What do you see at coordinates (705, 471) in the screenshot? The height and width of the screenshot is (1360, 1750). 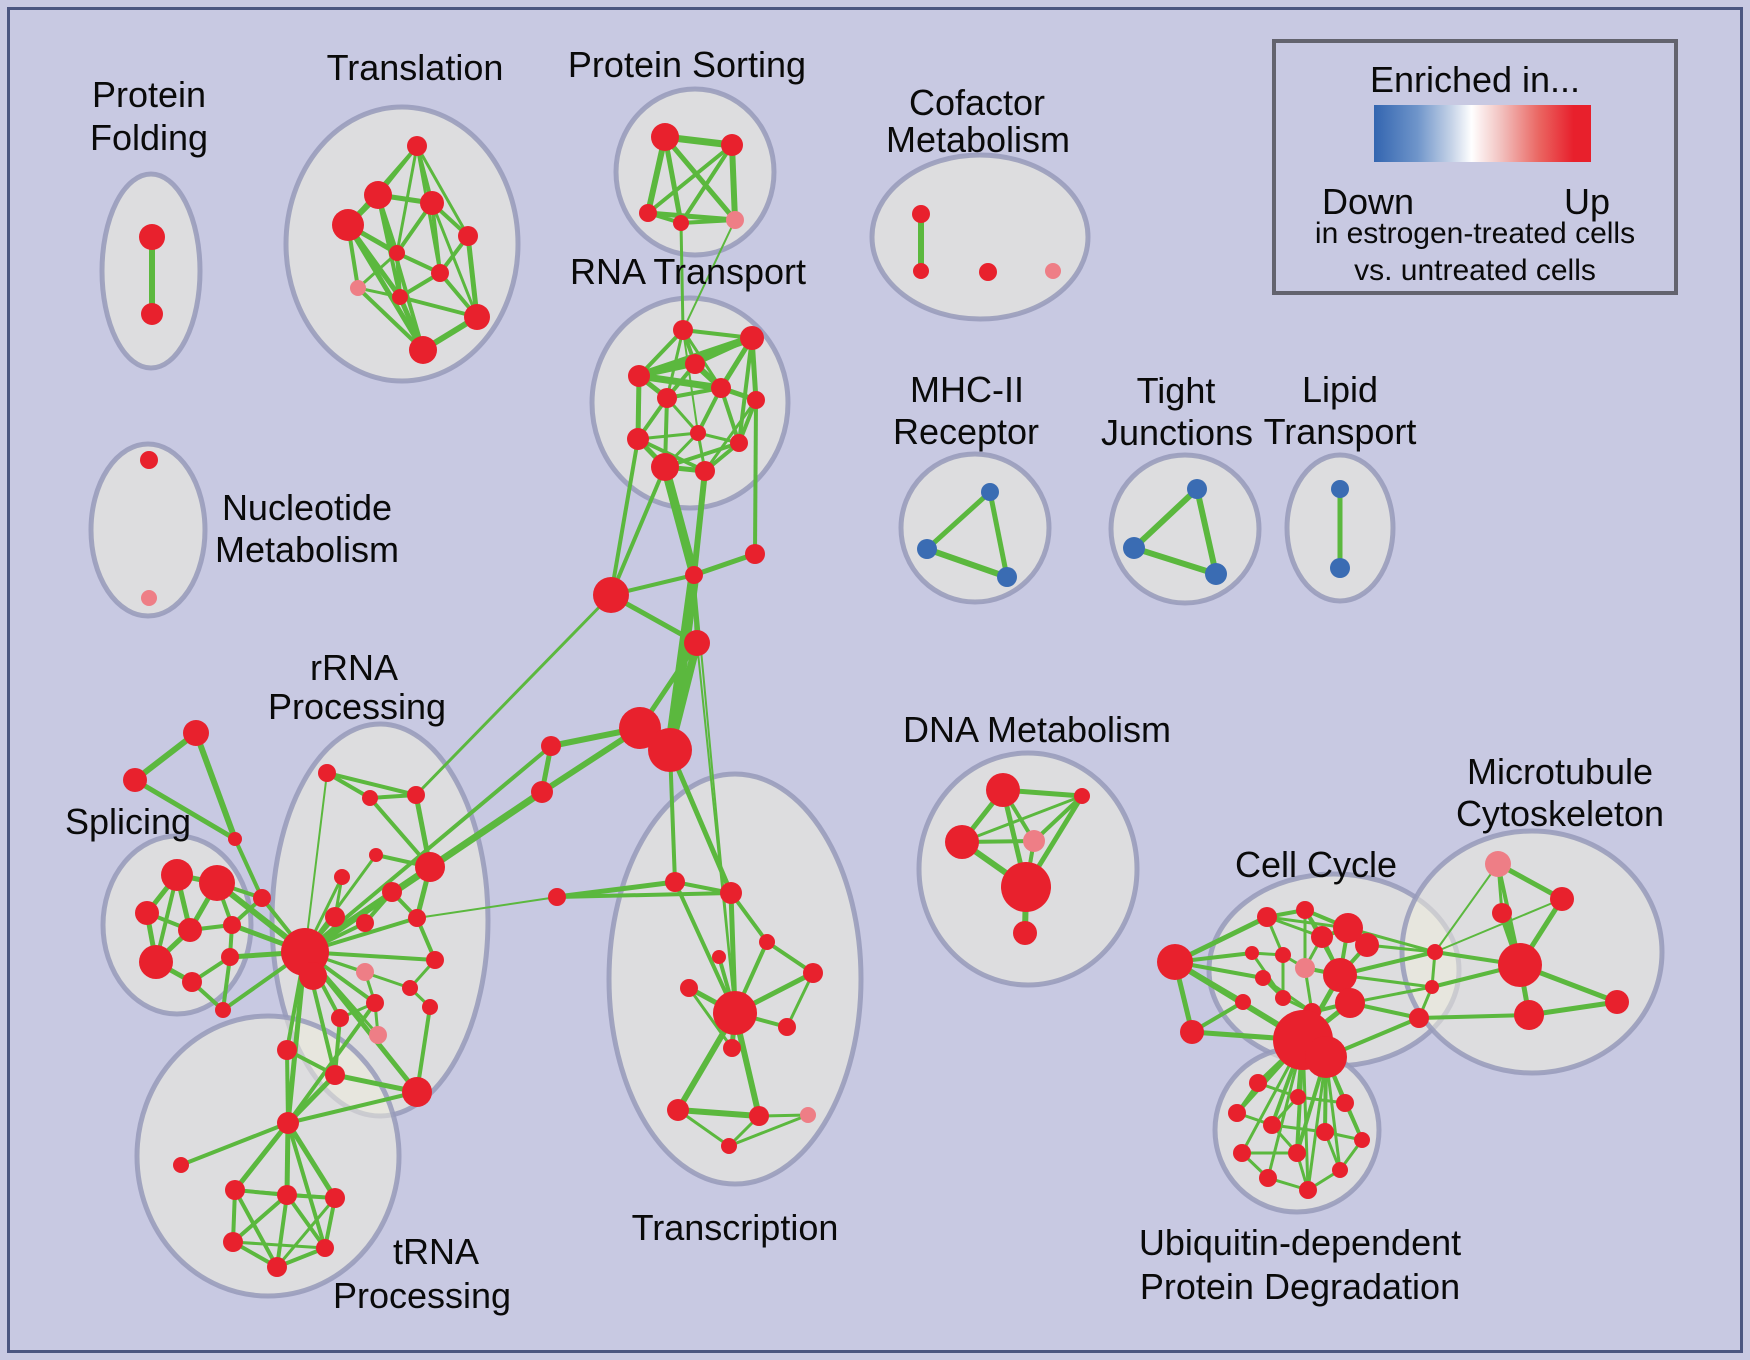 I see `node-rt12` at bounding box center [705, 471].